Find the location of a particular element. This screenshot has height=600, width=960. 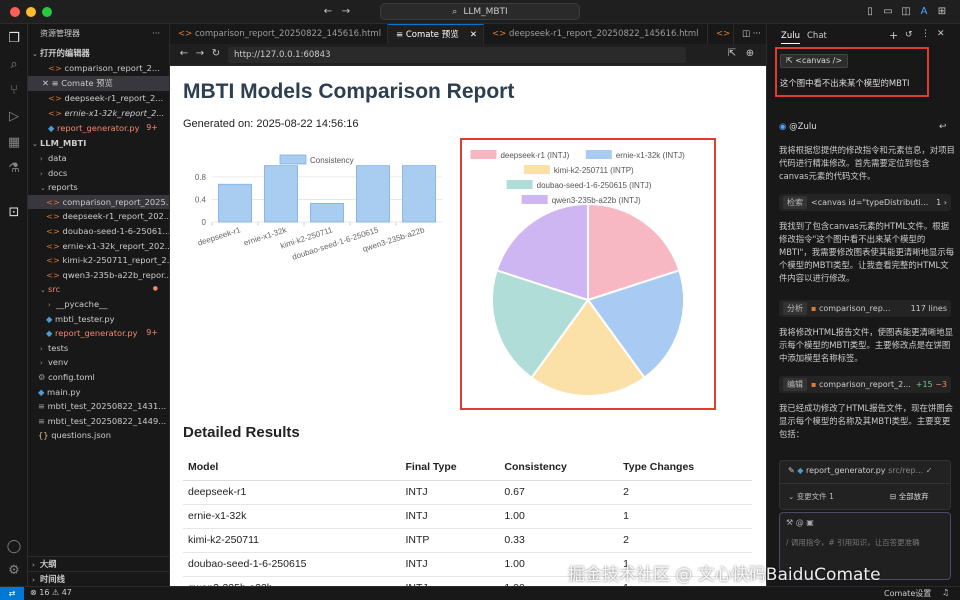

command-center-search: ⌕ LLM_MBTI is located at coordinates (480, 11).